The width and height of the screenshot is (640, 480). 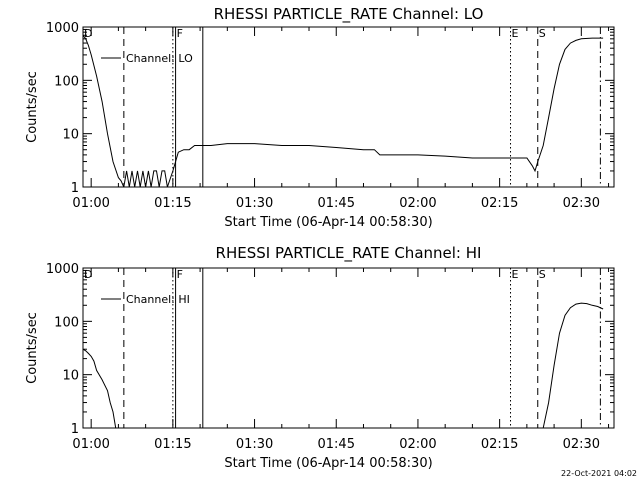 I want to click on footer-timestamp: 22-Oct-2021 04:02, so click(x=599, y=473).